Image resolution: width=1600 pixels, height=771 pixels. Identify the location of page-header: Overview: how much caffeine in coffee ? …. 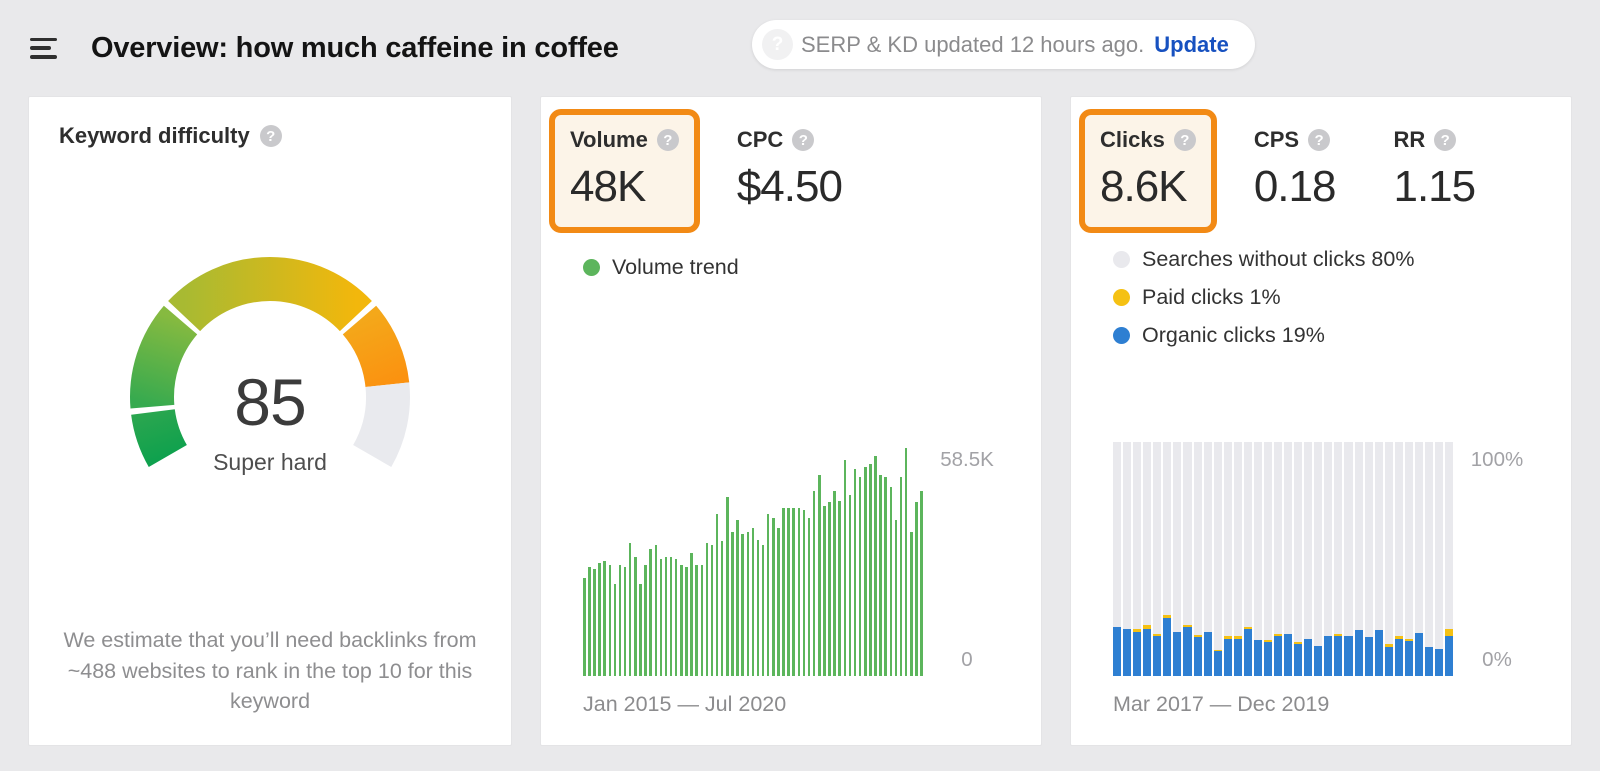
(800, 48).